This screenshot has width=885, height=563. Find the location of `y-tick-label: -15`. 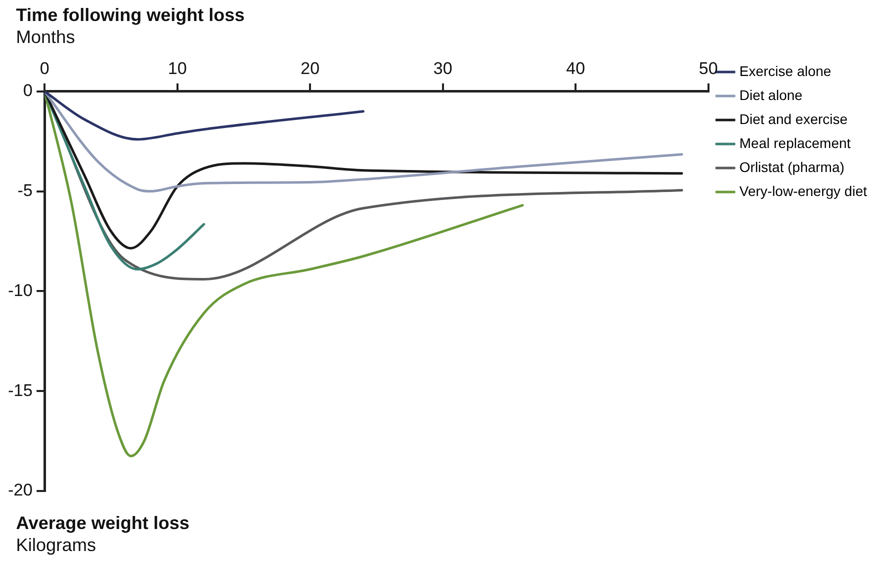

y-tick-label: -15 is located at coordinates (20, 390).